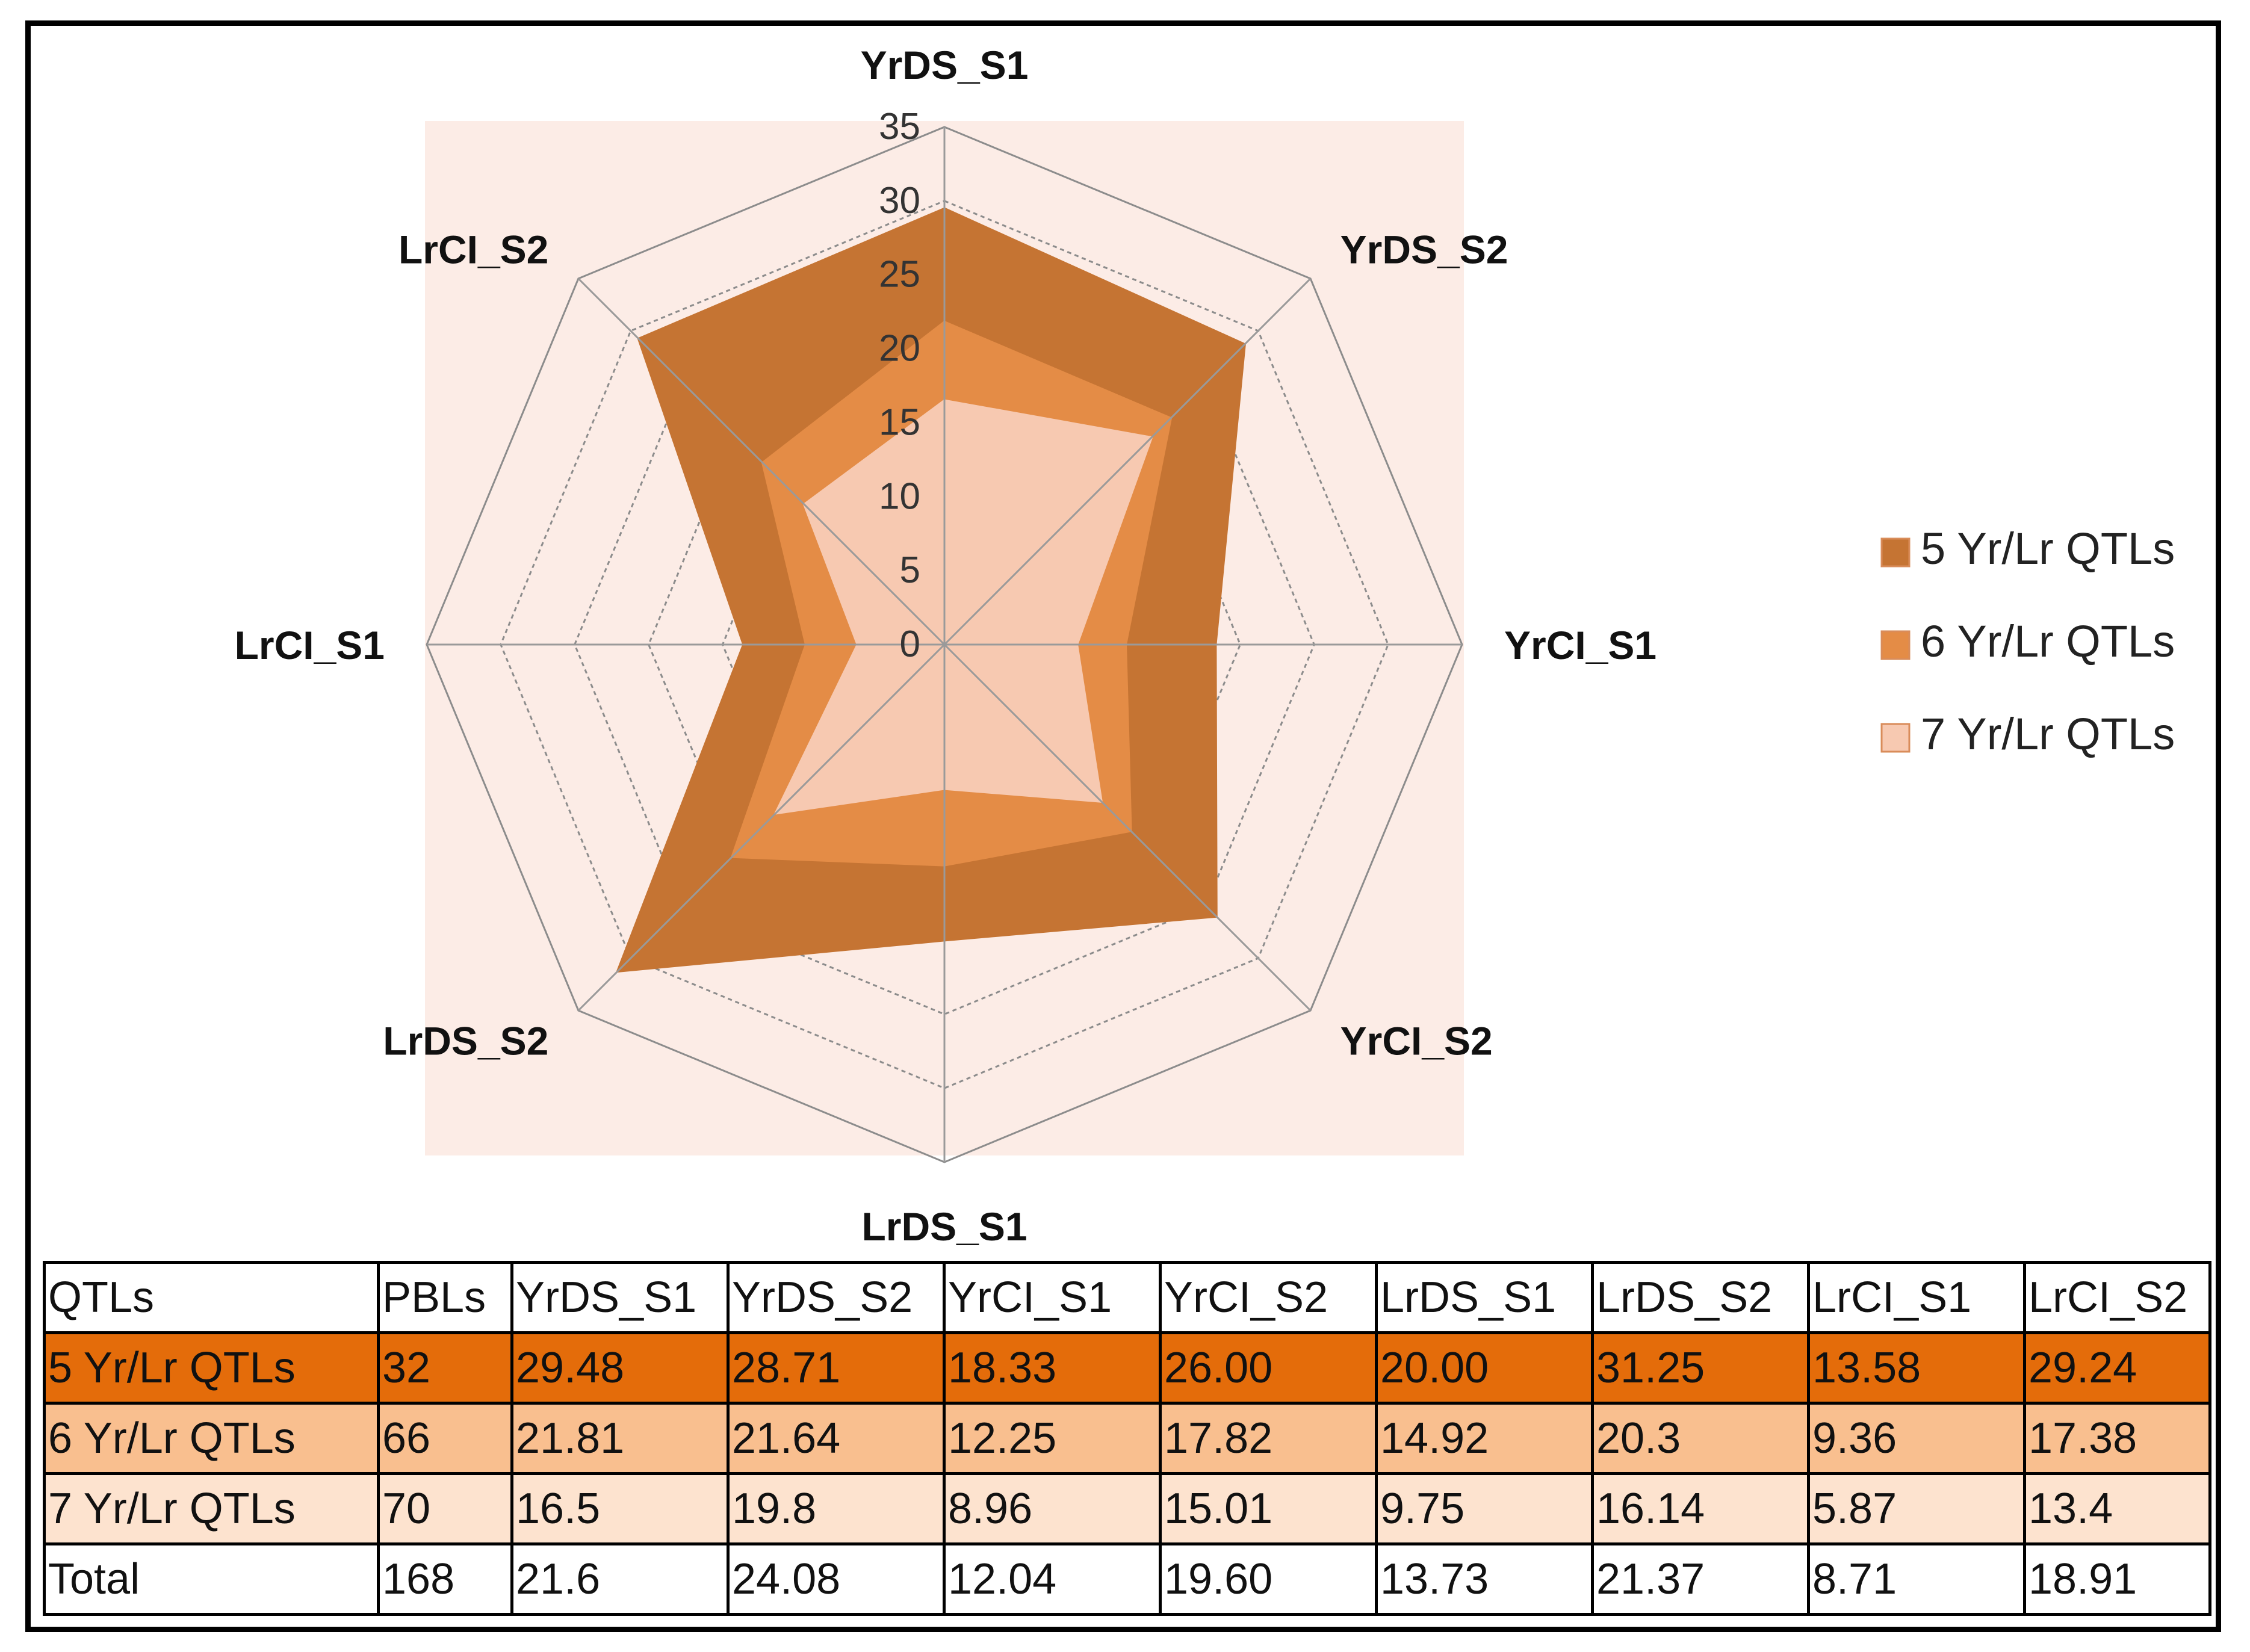  What do you see at coordinates (211, 1579) in the screenshot?
I see `table-cell: Total` at bounding box center [211, 1579].